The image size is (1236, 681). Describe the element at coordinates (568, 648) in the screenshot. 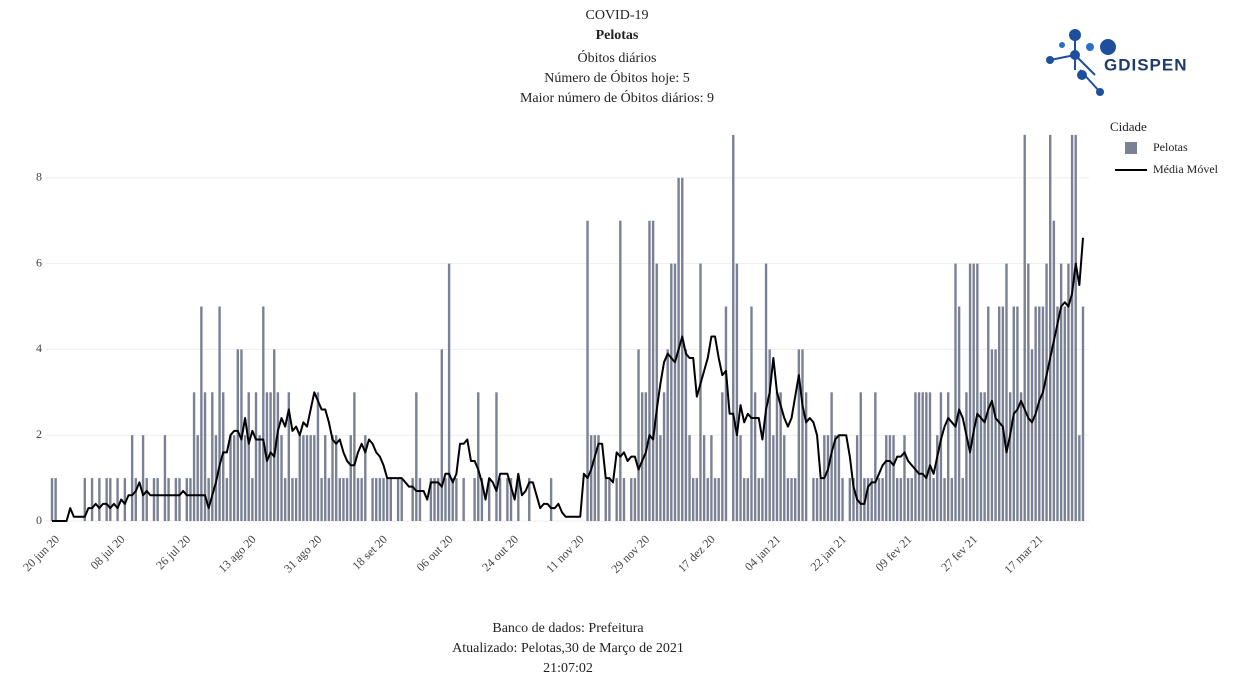

I see `footer: Atualizado: Pelotas,30 de Março de 2021` at that location.